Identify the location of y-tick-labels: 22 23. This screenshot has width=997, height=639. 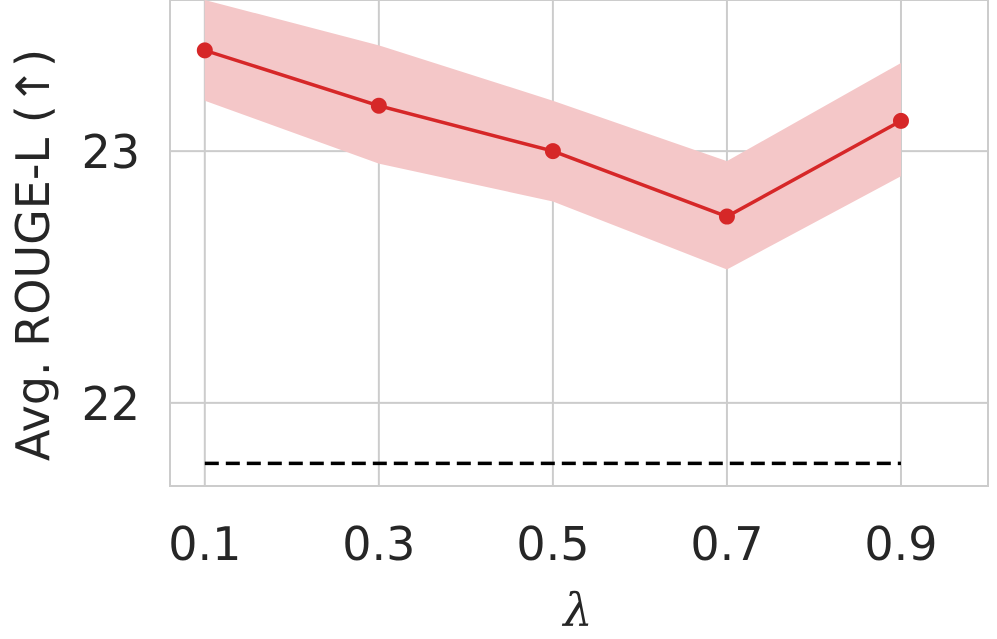
(110, 278).